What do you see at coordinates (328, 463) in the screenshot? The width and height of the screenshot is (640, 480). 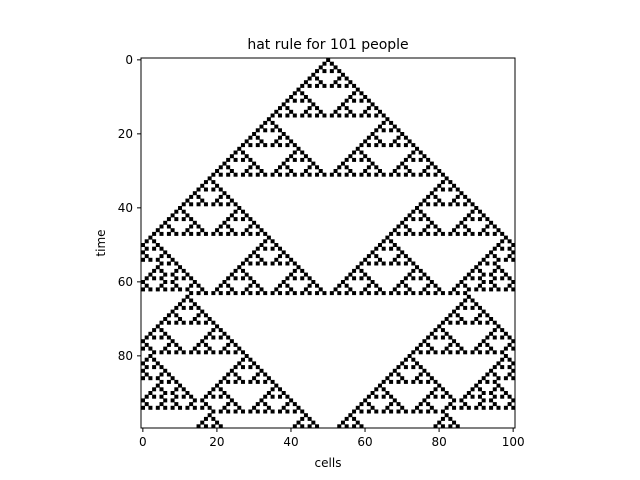 I see `x-axis-label: cells` at bounding box center [328, 463].